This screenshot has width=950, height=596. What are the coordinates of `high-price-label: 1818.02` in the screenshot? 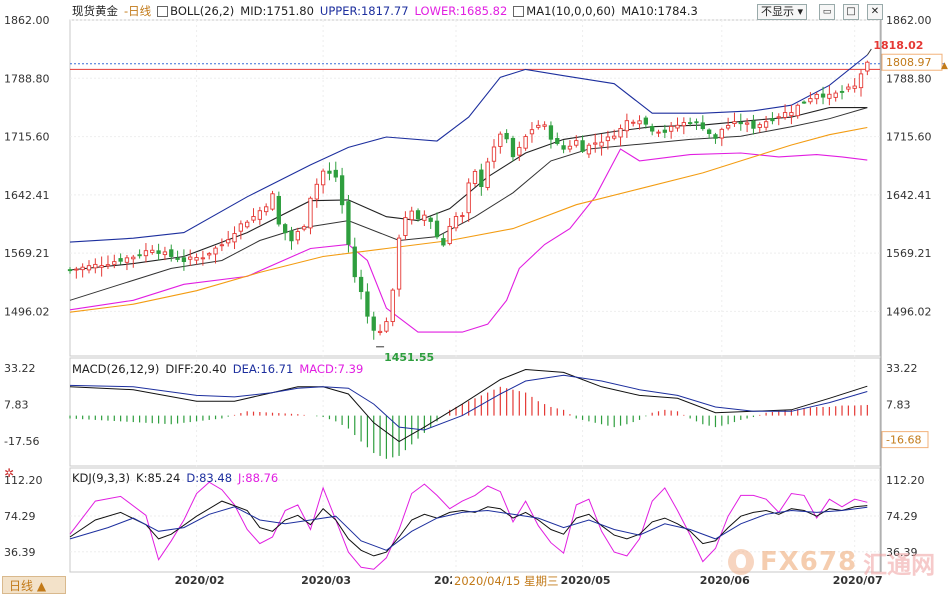 It's located at (898, 45).